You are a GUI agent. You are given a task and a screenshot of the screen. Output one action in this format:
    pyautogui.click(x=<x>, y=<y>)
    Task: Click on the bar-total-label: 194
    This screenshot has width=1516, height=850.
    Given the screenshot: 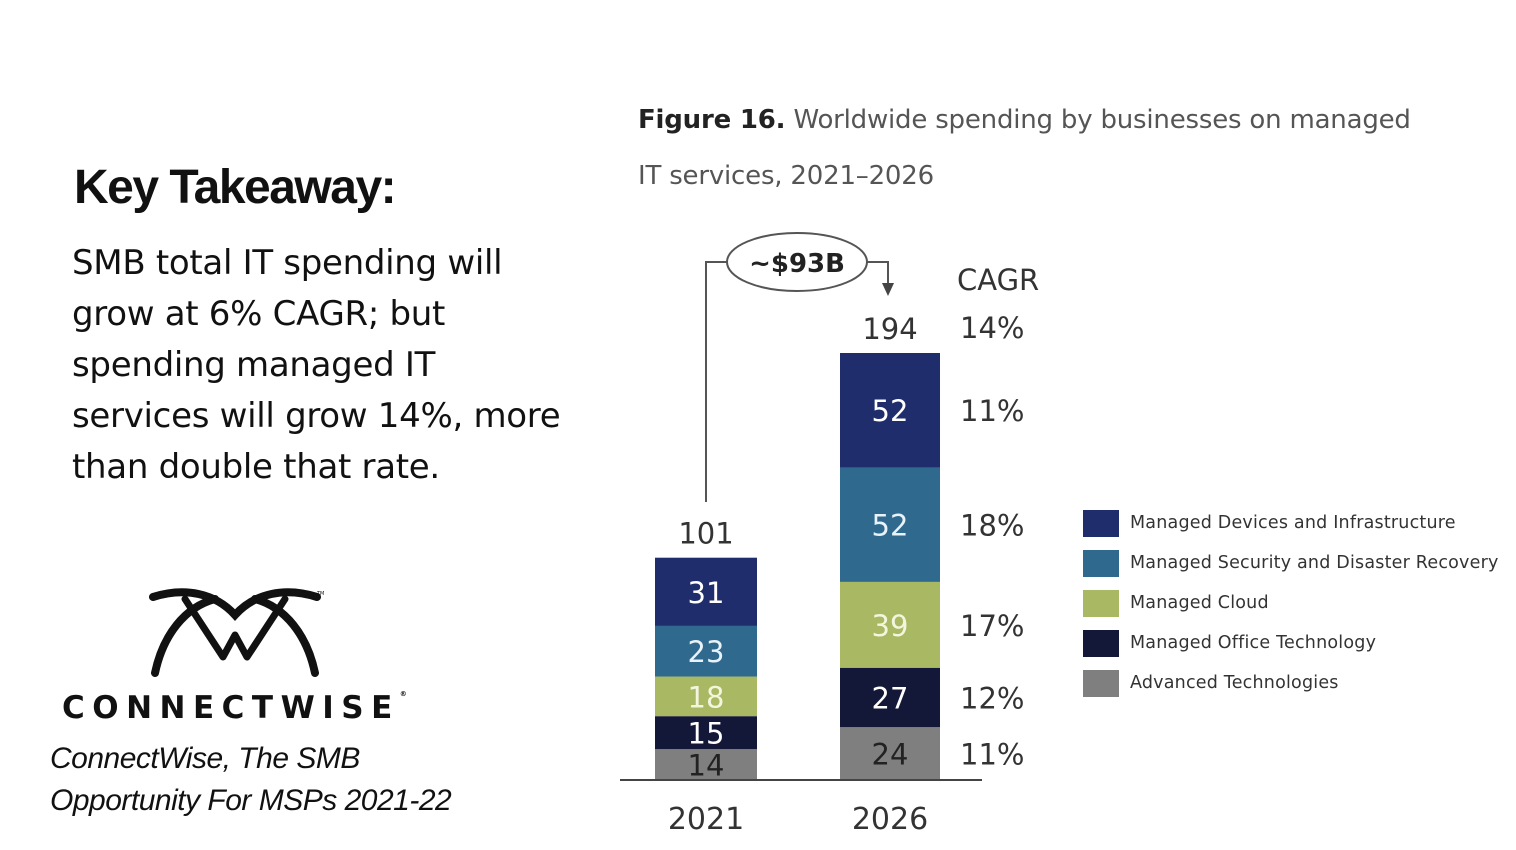 What is the action you would take?
    pyautogui.click(x=889, y=329)
    